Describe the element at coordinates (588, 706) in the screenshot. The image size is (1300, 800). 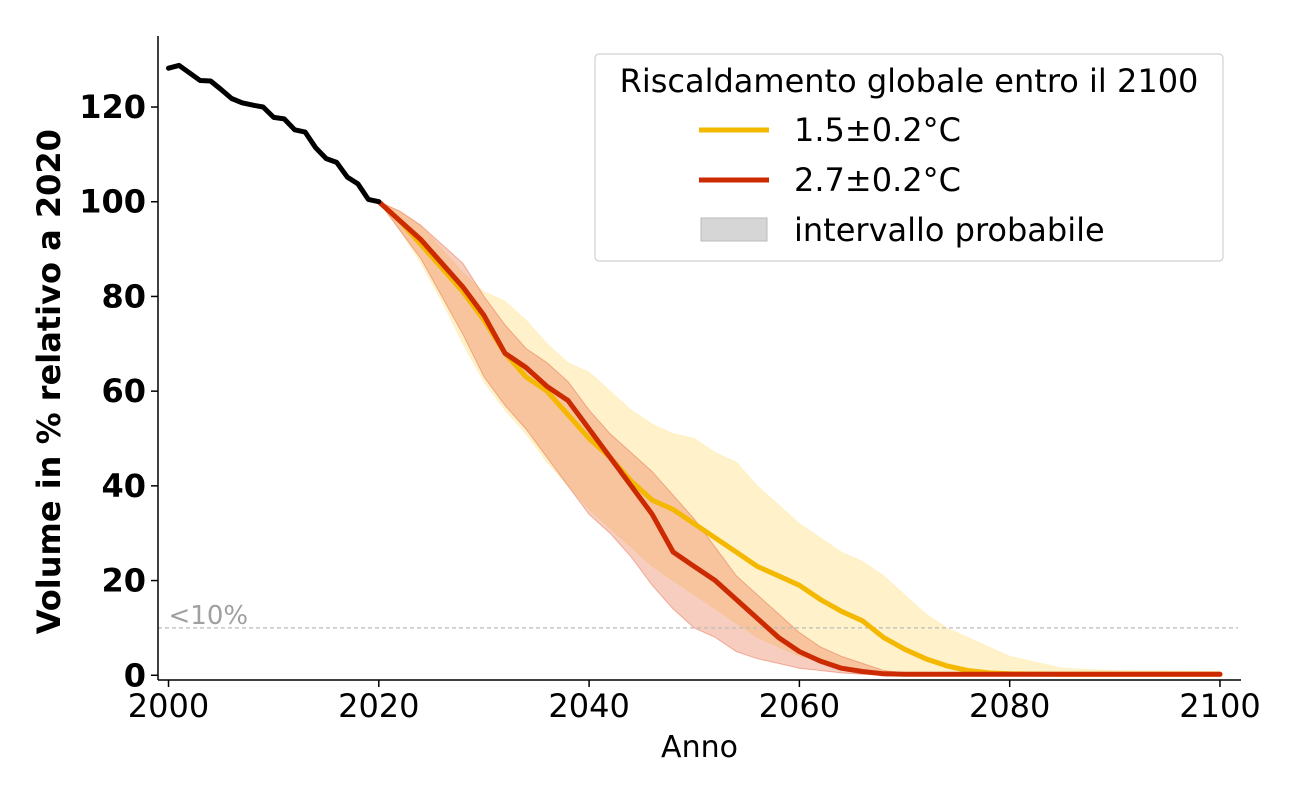
I see `x-tick-label: 2040` at that location.